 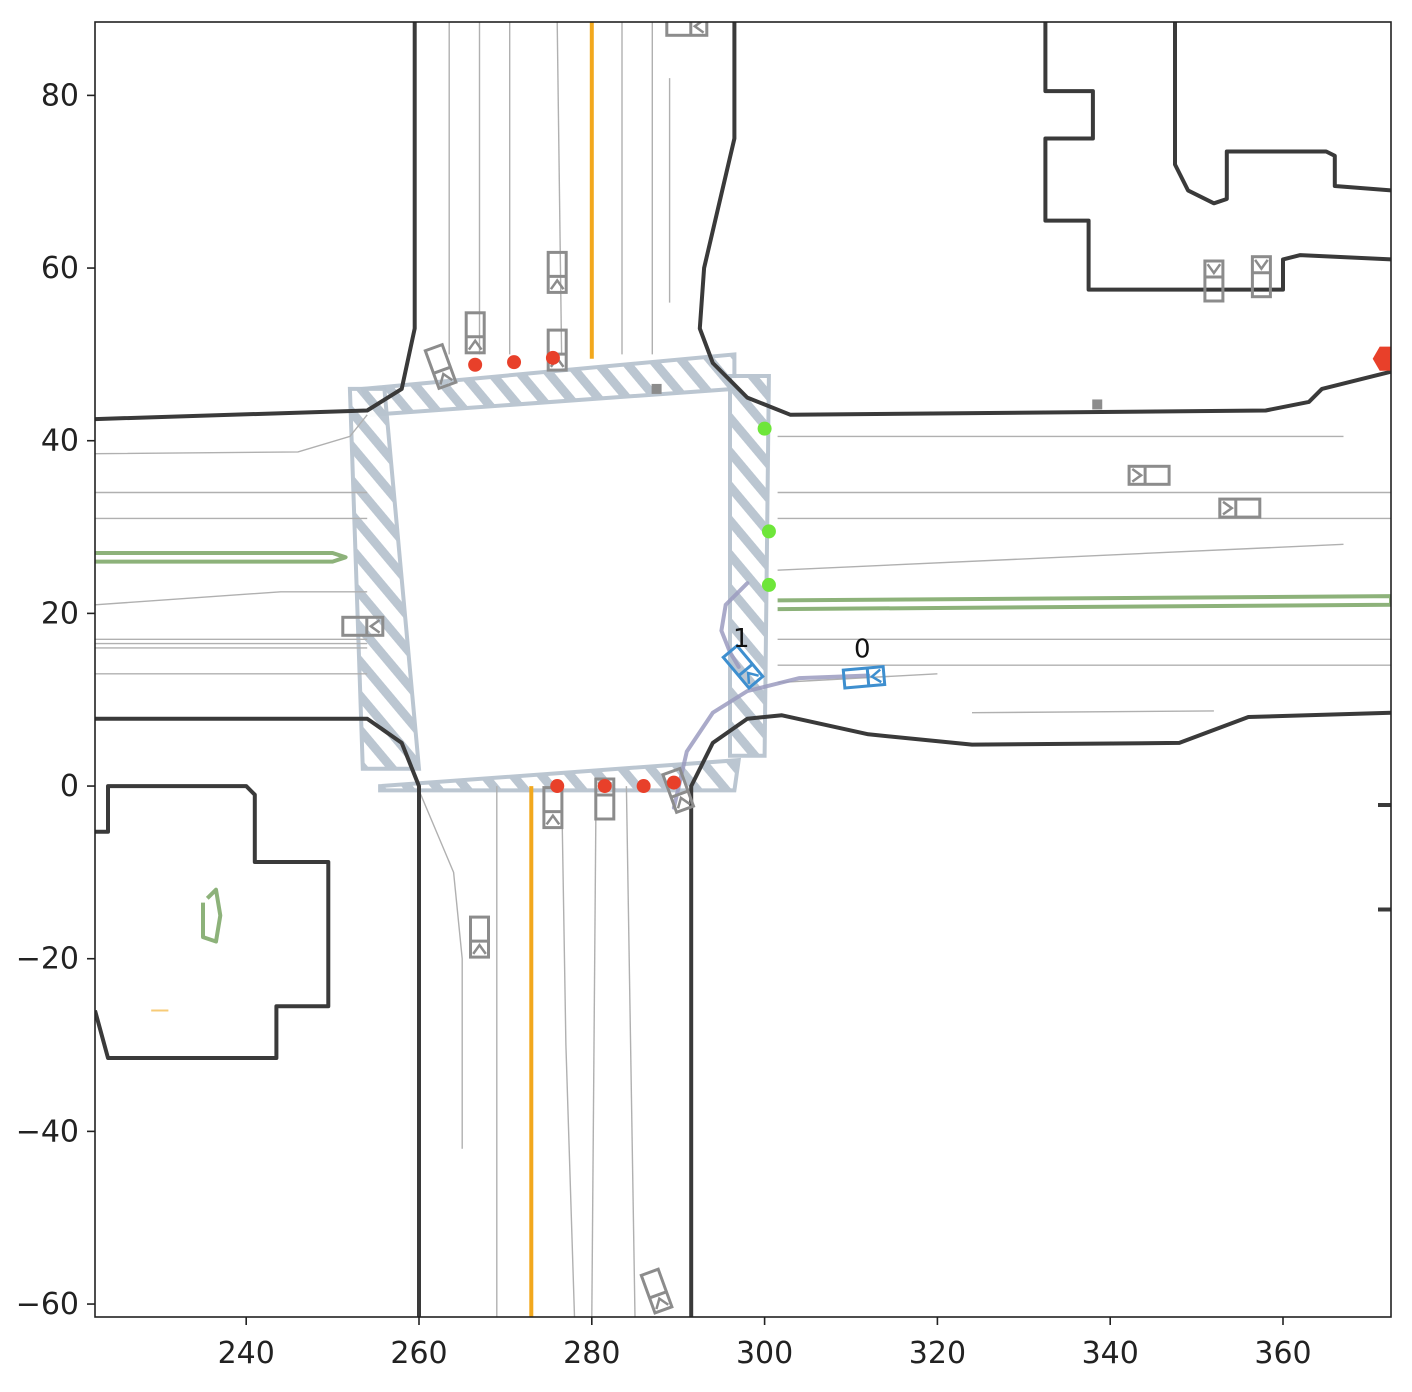 I want to click on crosswalk, so click(x=749, y=566).